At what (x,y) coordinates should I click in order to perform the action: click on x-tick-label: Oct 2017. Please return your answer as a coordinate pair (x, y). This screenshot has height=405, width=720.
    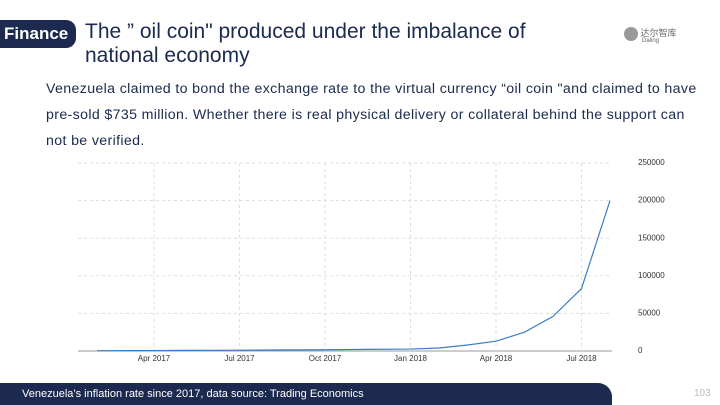
    Looking at the image, I should click on (325, 358).